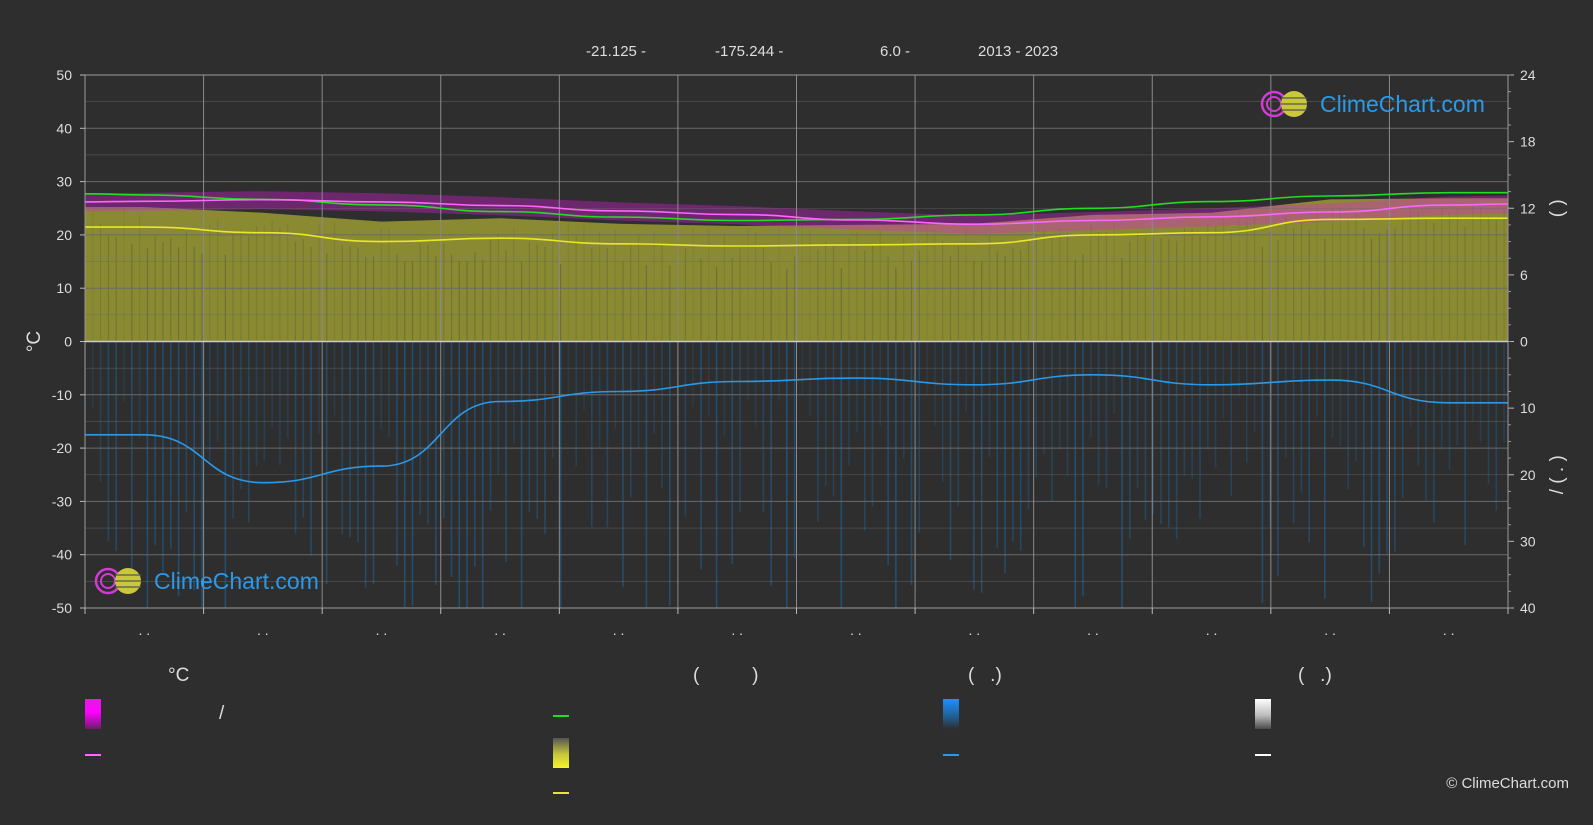 This screenshot has width=1593, height=825. I want to click on copyright-text: © ClimeChart.com, so click(1507, 783).